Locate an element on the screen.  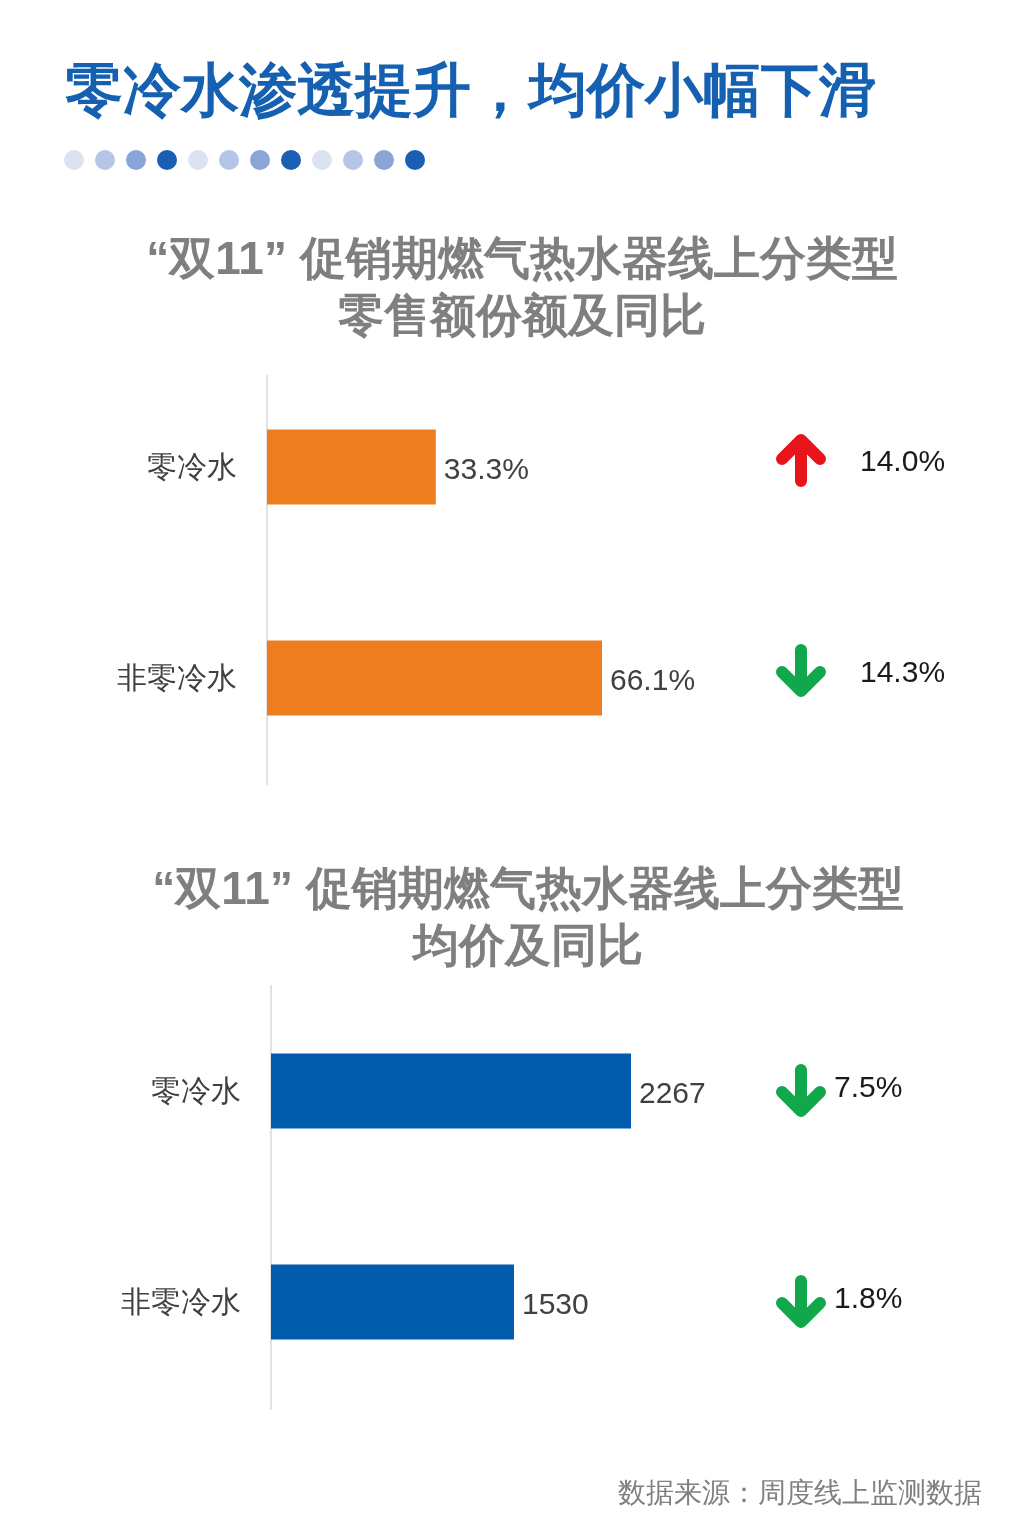
text: 7.5% is located at coordinates (868, 1086).